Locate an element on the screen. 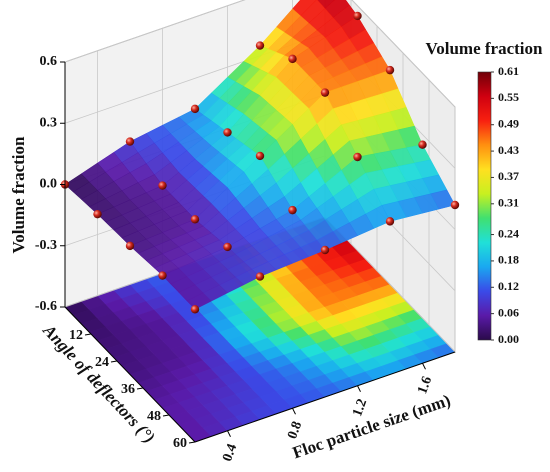  y-tick-label: 12 is located at coordinates (76, 335).